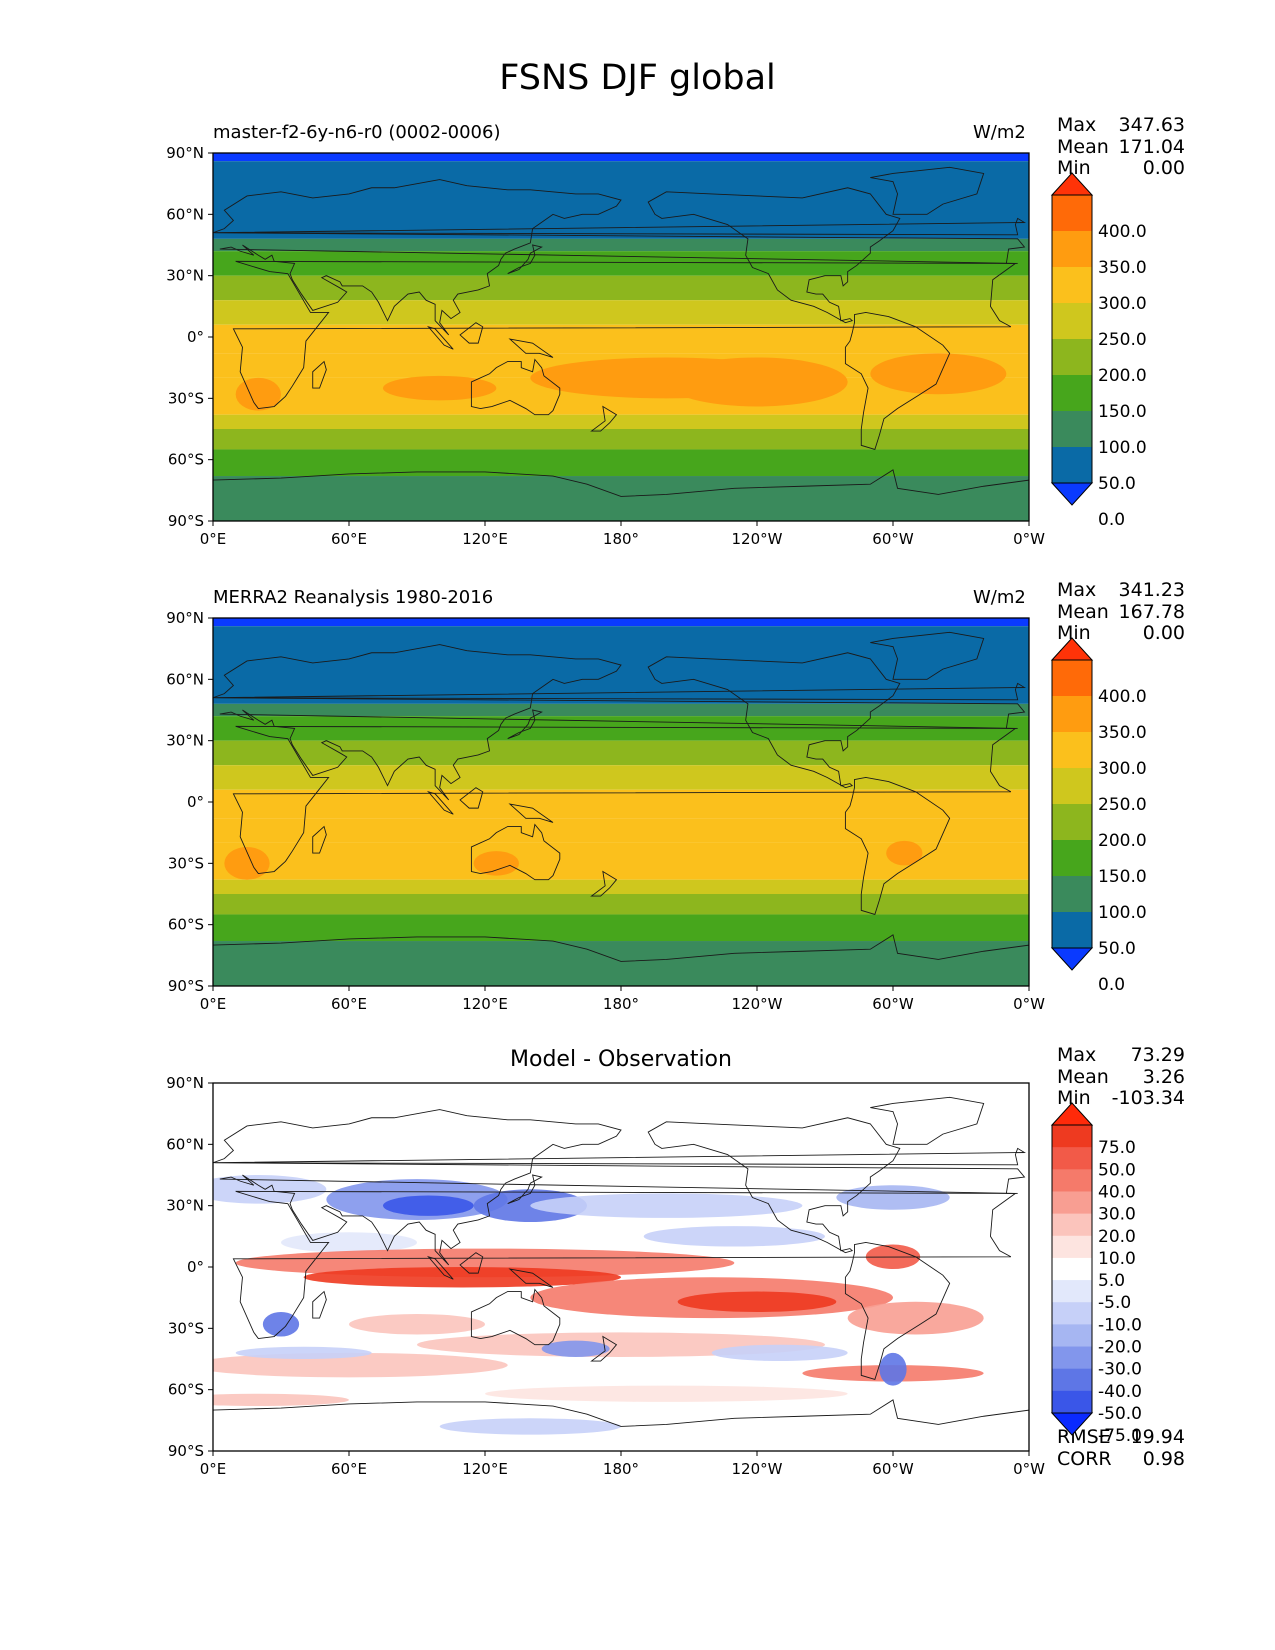  I want to click on colorbar-label: 400.0, so click(1122, 232).